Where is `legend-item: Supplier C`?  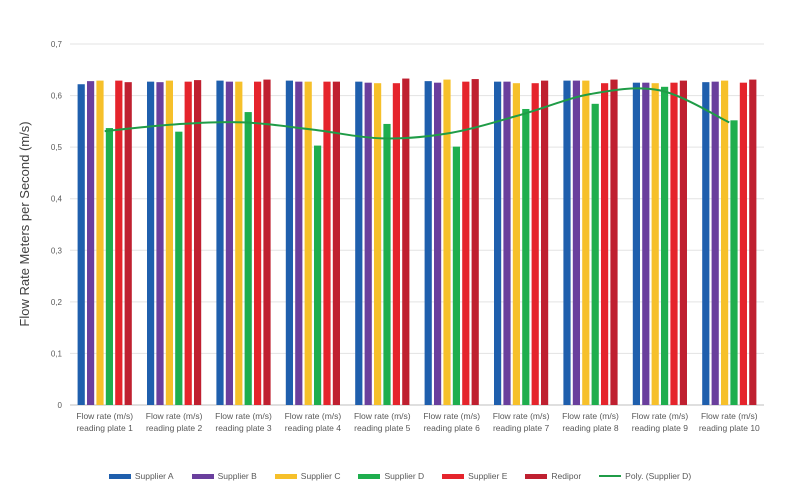 legend-item: Supplier C is located at coordinates (307, 476).